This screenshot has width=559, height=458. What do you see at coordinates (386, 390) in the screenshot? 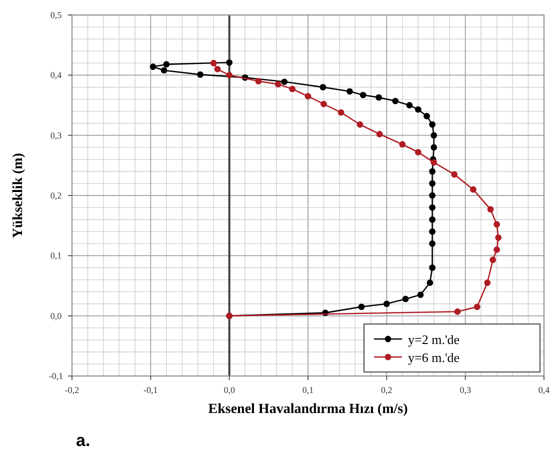
I see `x-tick-label: 0,2` at bounding box center [386, 390].